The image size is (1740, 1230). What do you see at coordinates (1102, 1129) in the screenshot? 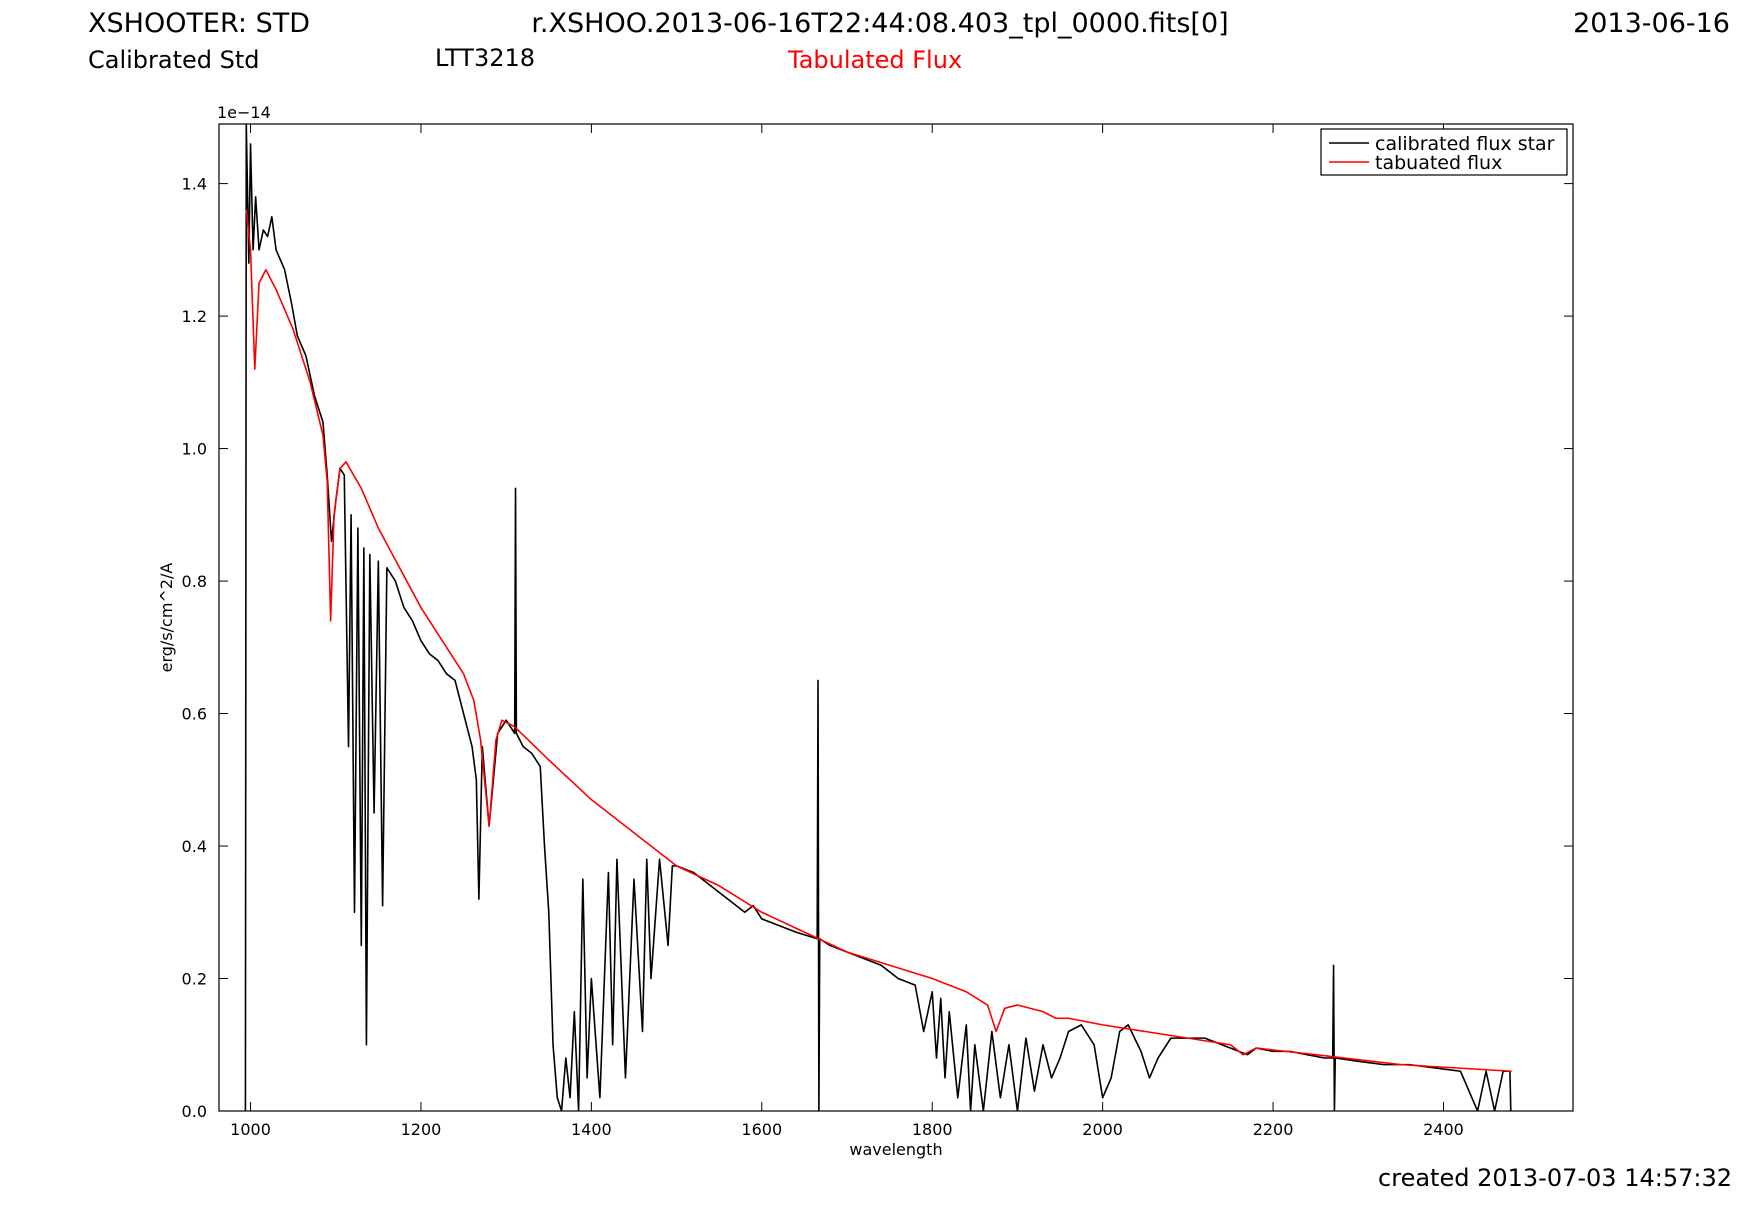
I see `x-tick-label: 2000` at bounding box center [1102, 1129].